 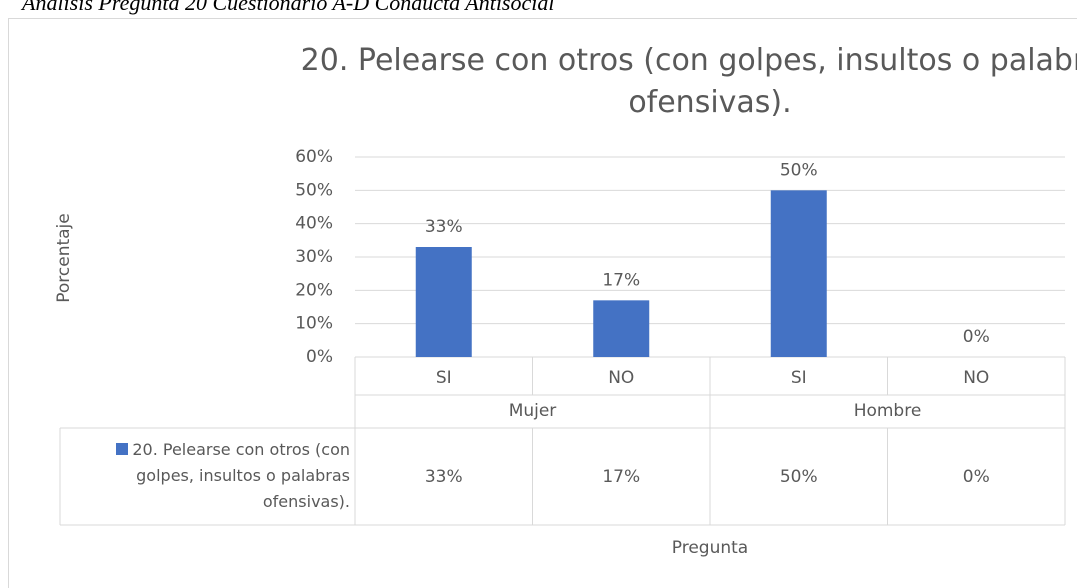 What do you see at coordinates (888, 411) in the screenshot?
I see `group-label: Hombre` at bounding box center [888, 411].